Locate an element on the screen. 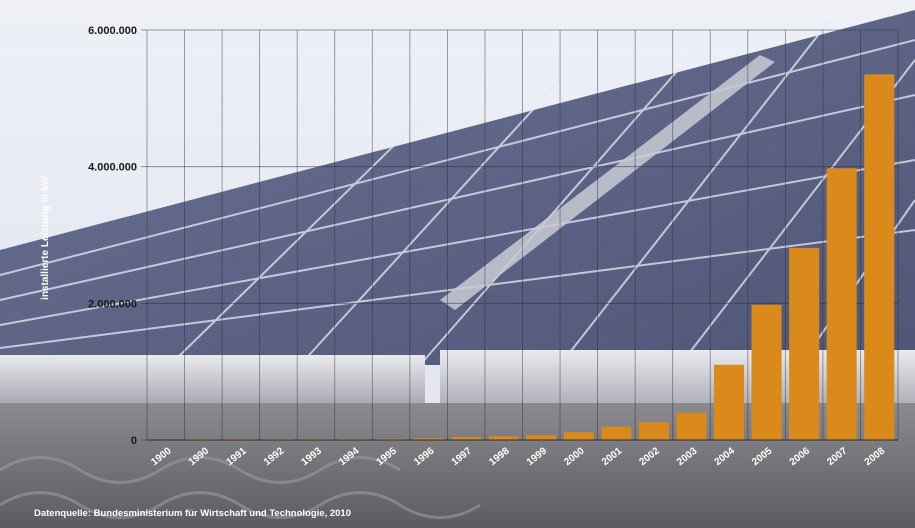  bar-1997 is located at coordinates (466, 438).